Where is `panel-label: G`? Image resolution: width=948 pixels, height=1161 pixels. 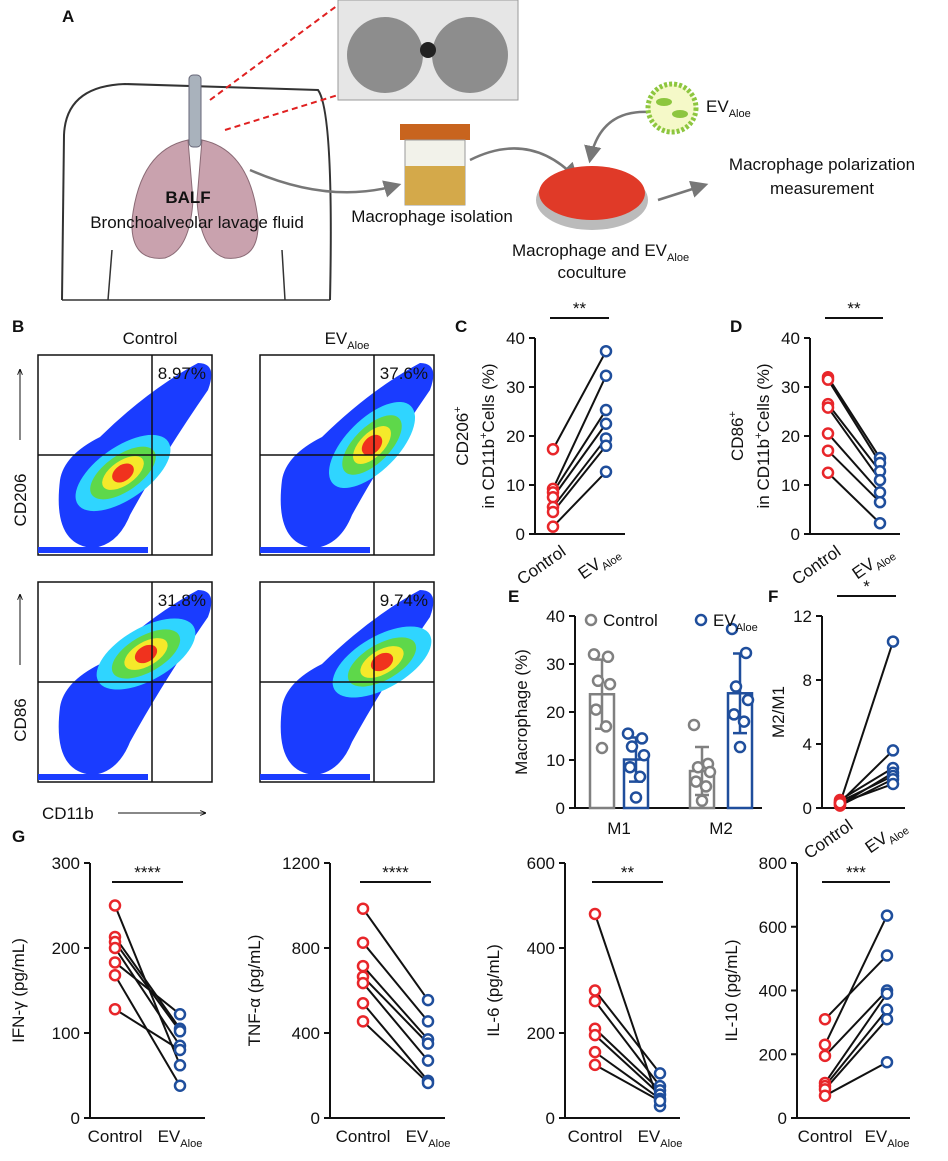
panel-label: G is located at coordinates (18, 836).